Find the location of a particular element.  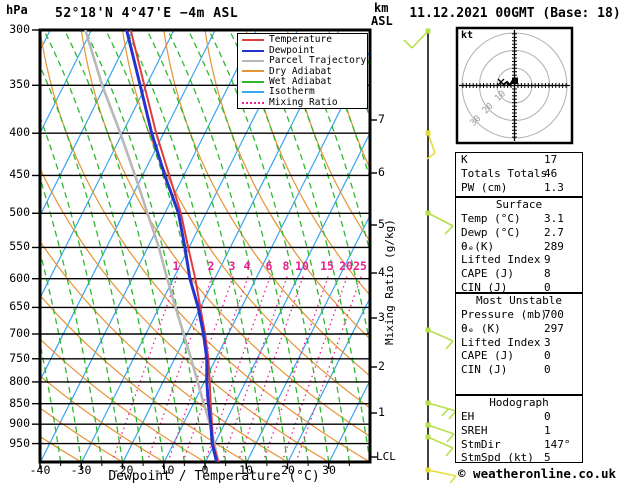

temperature-tick-label: -40 is located at coordinates (40, 470).